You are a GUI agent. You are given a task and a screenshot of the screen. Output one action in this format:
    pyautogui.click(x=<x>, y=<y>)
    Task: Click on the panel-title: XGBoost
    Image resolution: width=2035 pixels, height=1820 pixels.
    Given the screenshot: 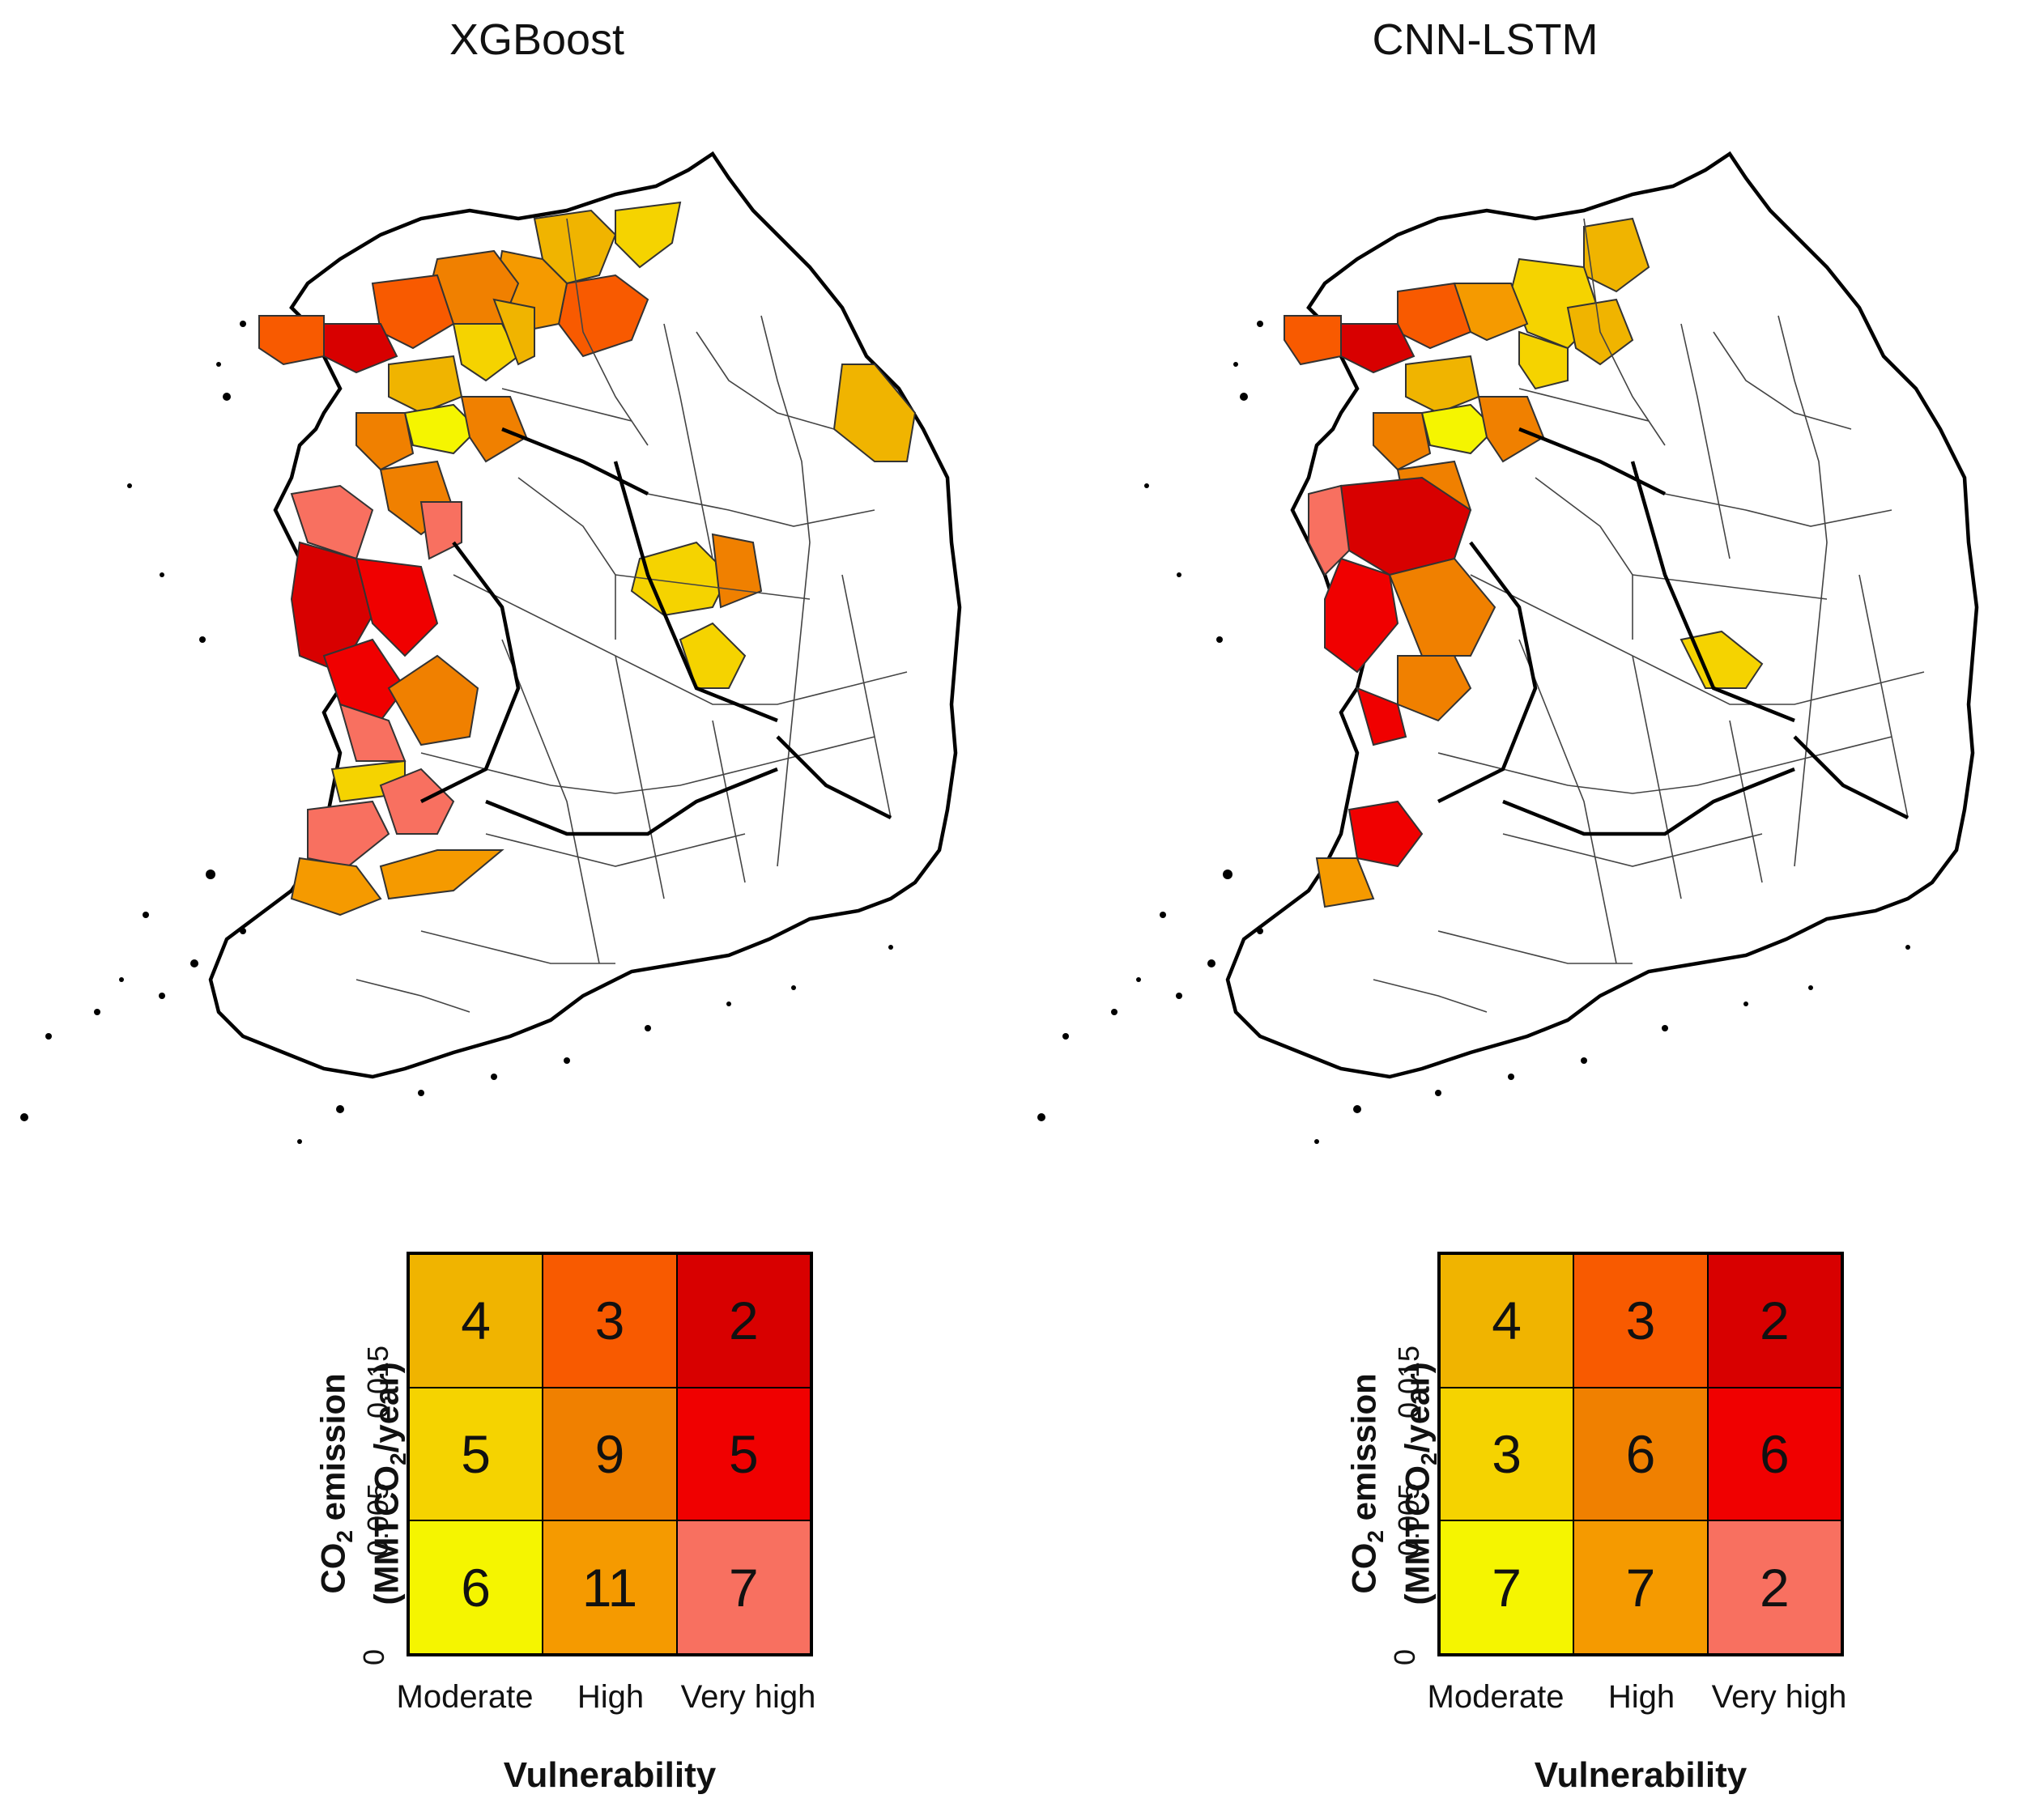 What is the action you would take?
    pyautogui.click(x=537, y=39)
    